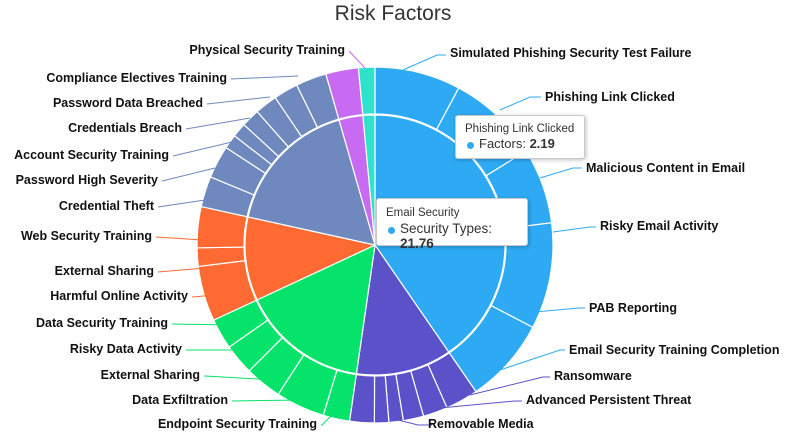 Image resolution: width=786 pixels, height=441 pixels. I want to click on tooltip-outer-value-line: Factors: 2.19, so click(517, 143).